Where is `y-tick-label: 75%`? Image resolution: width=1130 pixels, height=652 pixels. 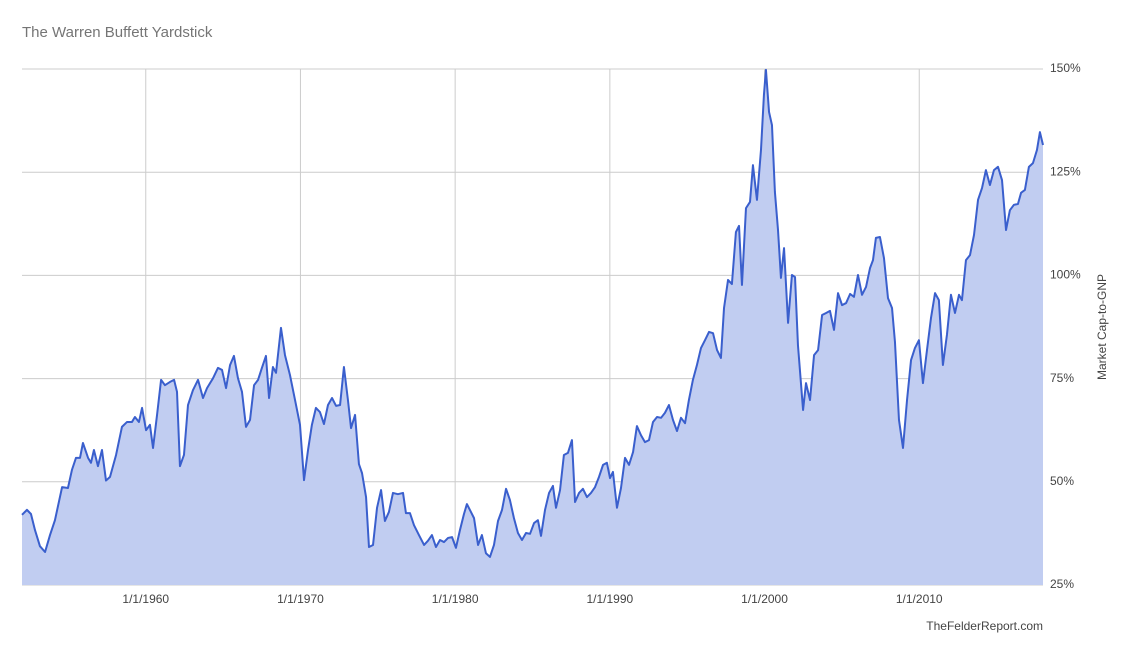
y-tick-label: 75% is located at coordinates (1062, 378).